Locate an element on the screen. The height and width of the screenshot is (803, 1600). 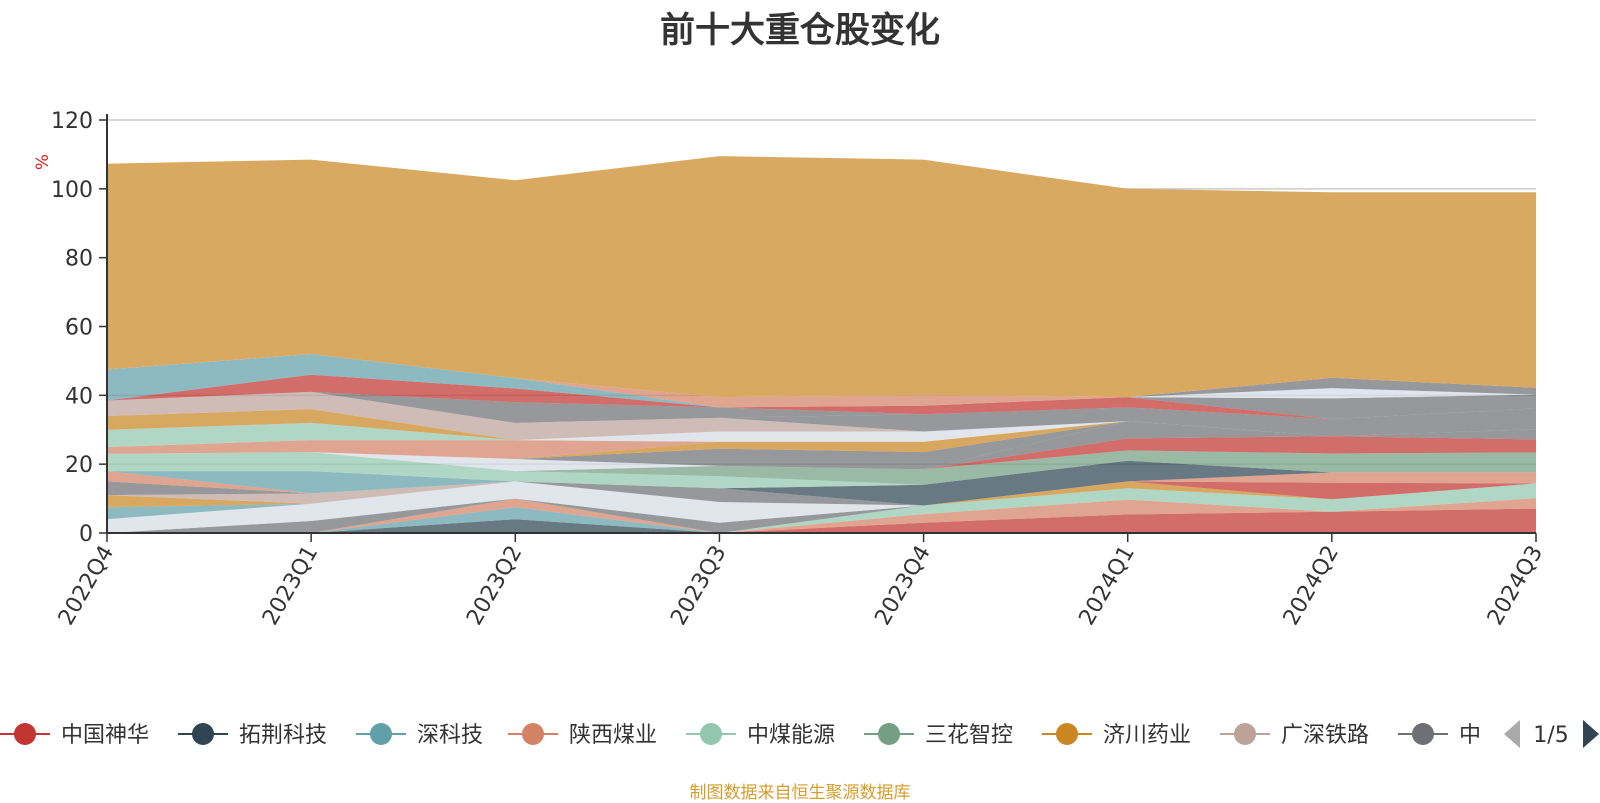
legend-item: 中煤能源 is located at coordinates (760, 735).